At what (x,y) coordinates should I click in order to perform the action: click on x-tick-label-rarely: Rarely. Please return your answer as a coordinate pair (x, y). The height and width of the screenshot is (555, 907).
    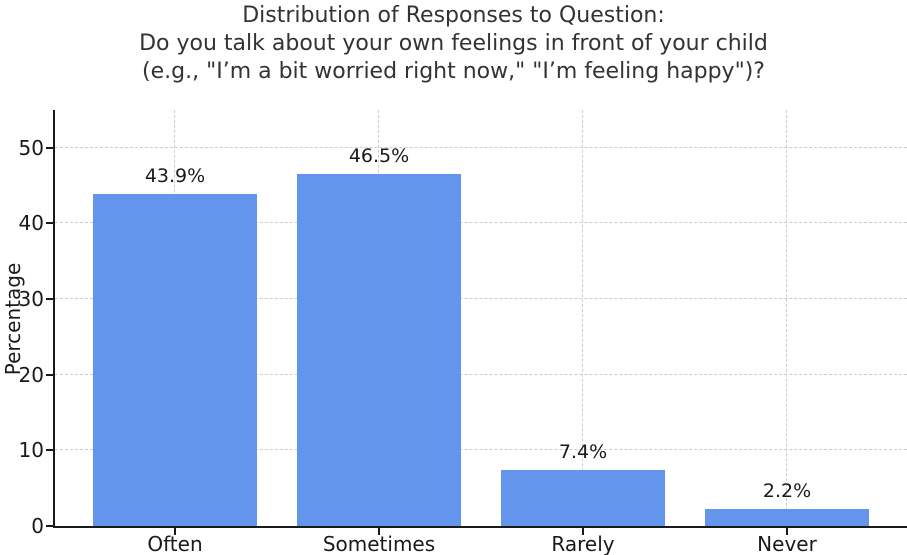
    Looking at the image, I should click on (583, 543).